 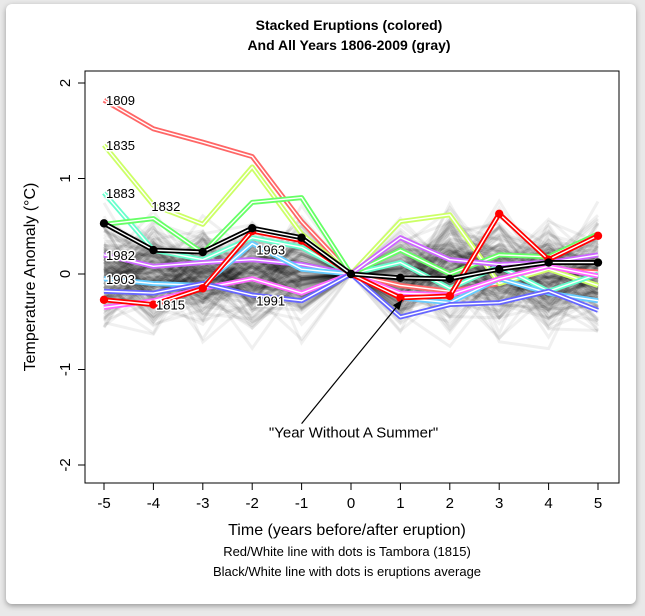 What do you see at coordinates (120, 279) in the screenshot?
I see `year-label-1903: 1903` at bounding box center [120, 279].